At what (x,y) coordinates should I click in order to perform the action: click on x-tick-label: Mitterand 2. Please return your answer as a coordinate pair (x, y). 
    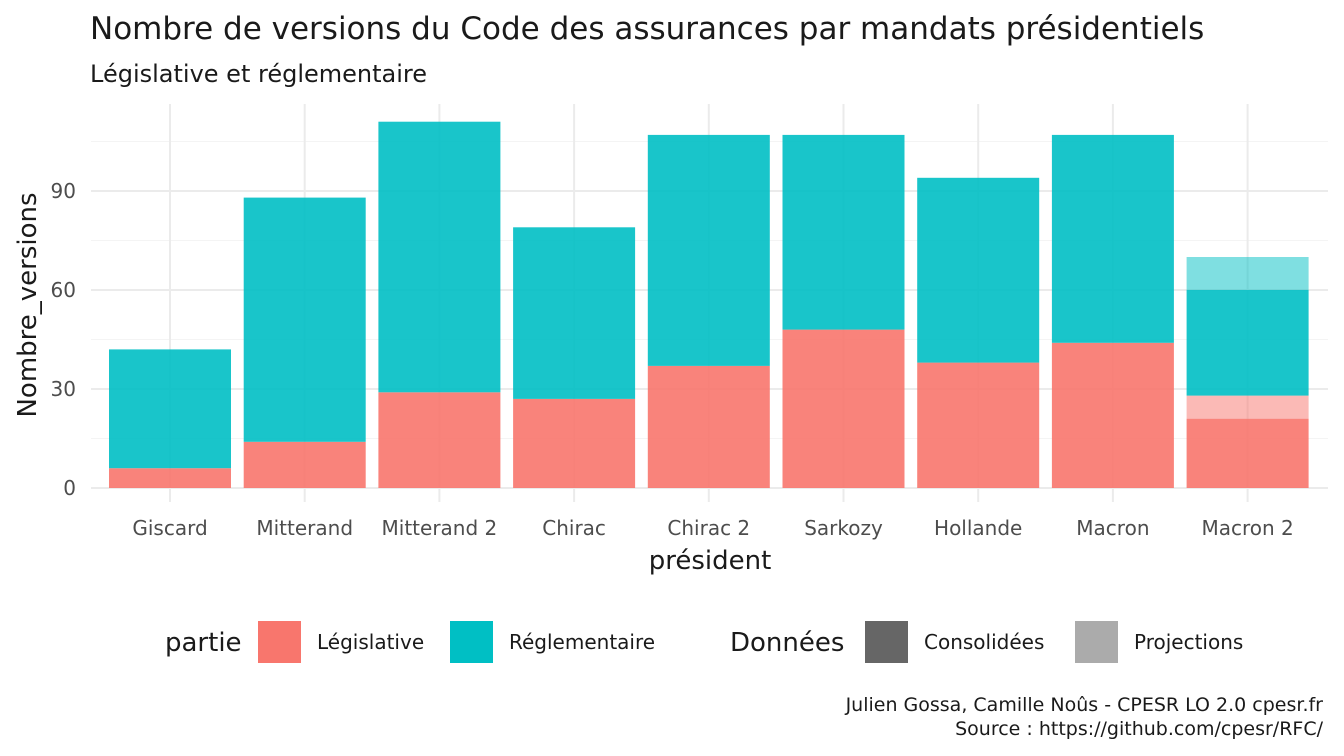
    Looking at the image, I should click on (440, 528).